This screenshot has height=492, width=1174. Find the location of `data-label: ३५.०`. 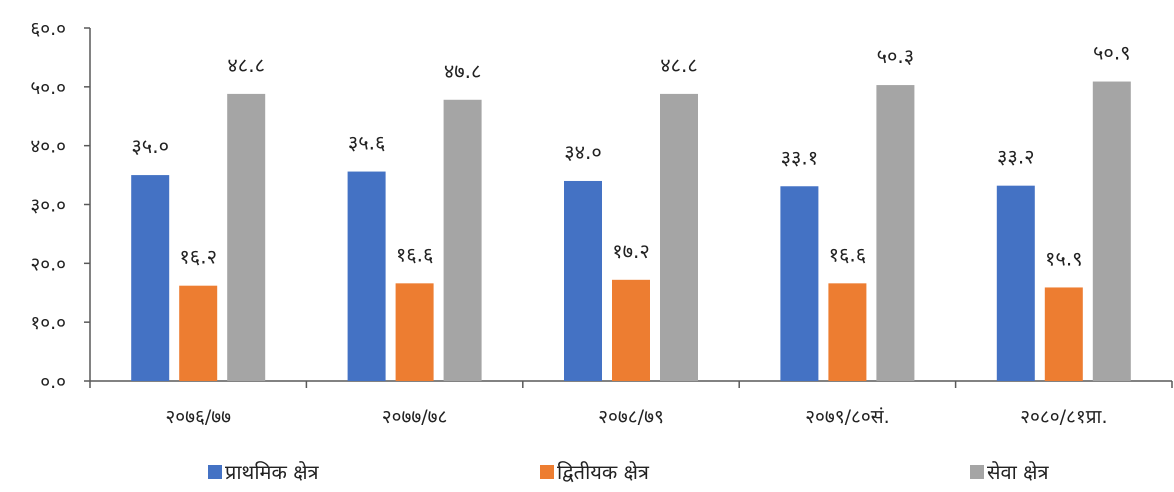

data-label: ३५.० is located at coordinates (150, 146).